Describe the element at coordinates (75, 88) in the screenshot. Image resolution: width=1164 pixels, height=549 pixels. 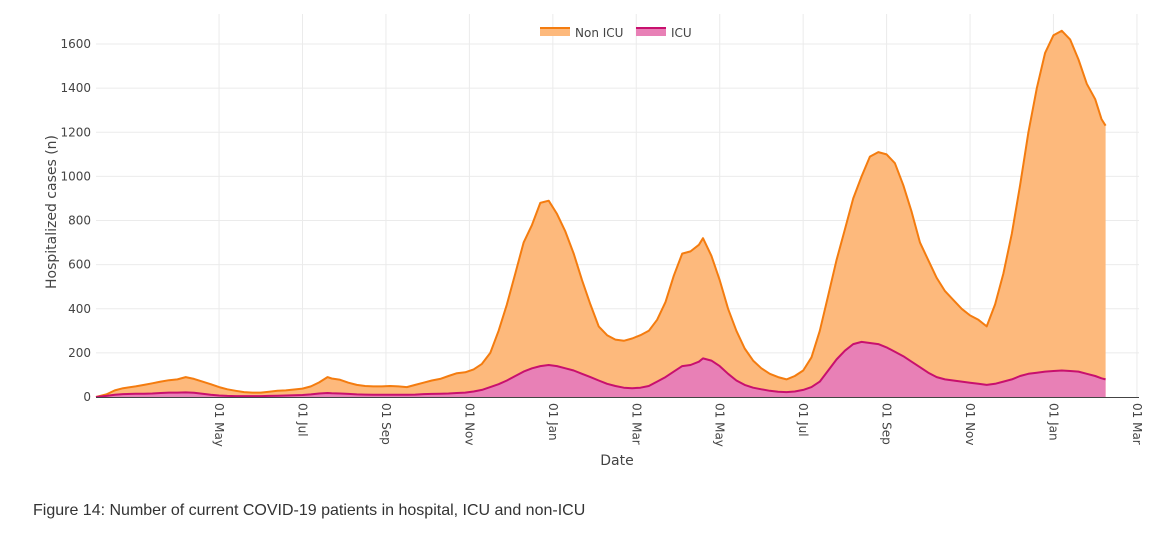
I see `y-tick-label: 1400` at that location.